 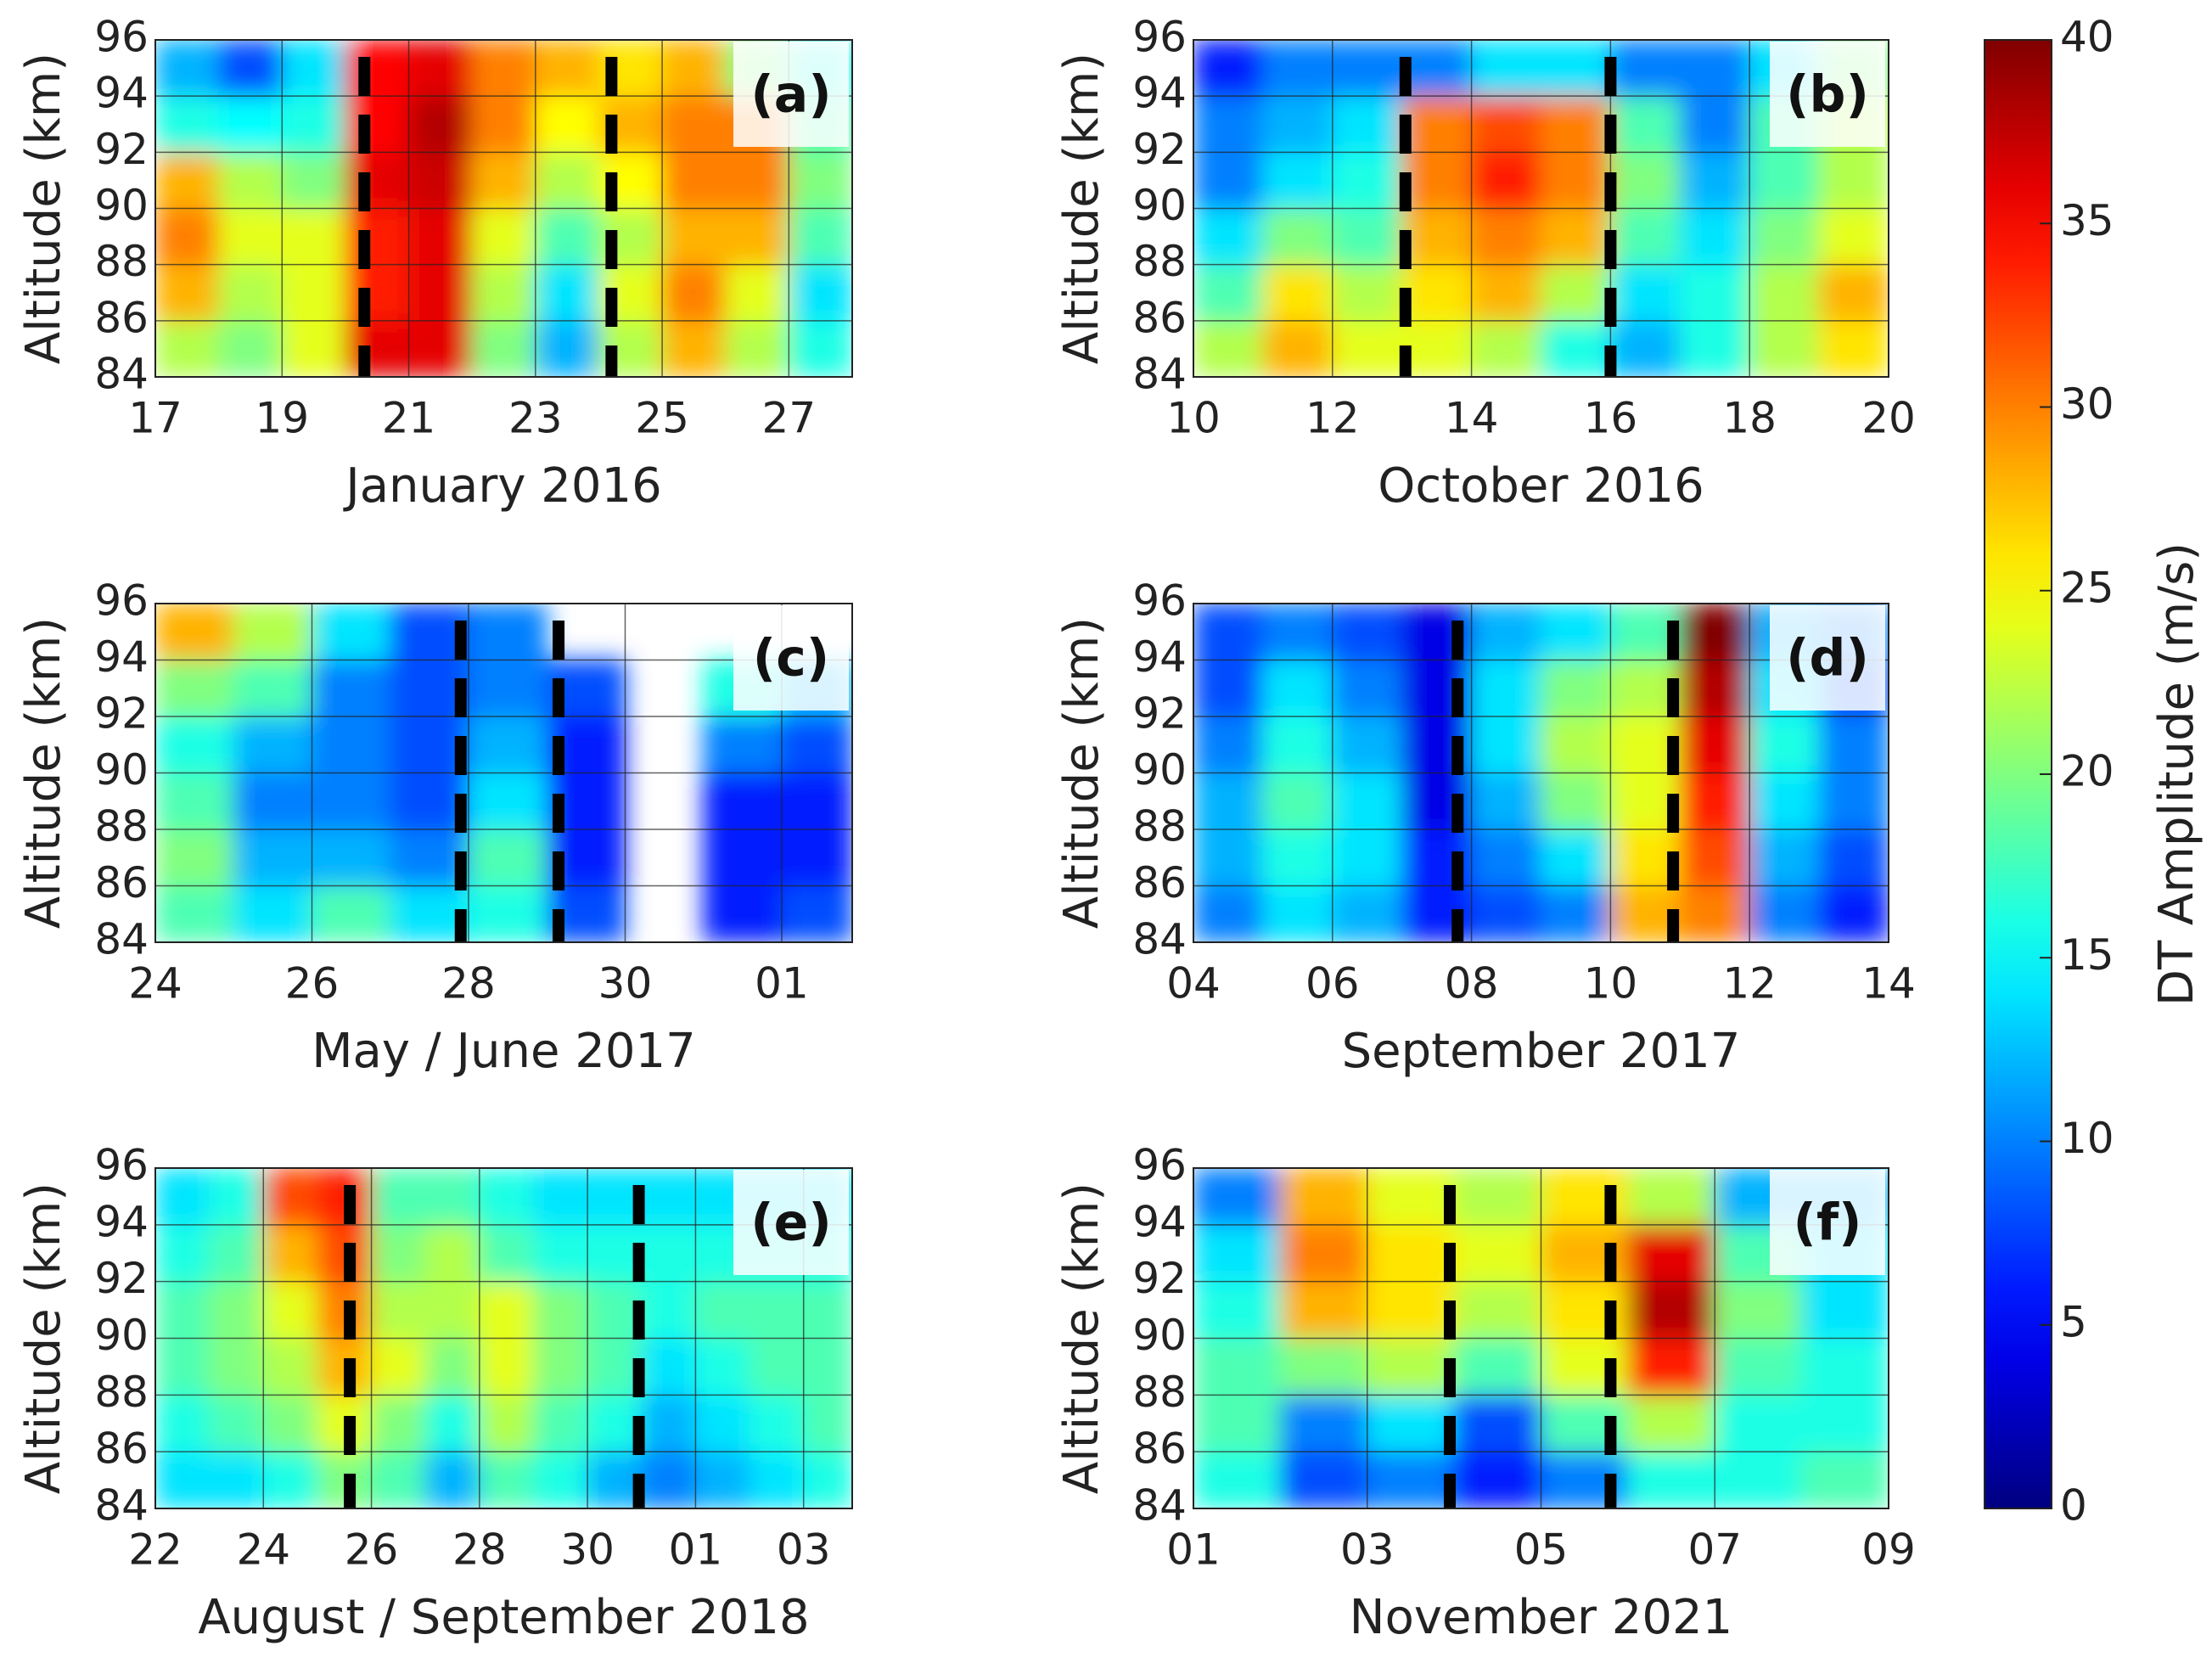 What do you see at coordinates (2087, 955) in the screenshot?
I see `colorbar-tick-label: 15` at bounding box center [2087, 955].